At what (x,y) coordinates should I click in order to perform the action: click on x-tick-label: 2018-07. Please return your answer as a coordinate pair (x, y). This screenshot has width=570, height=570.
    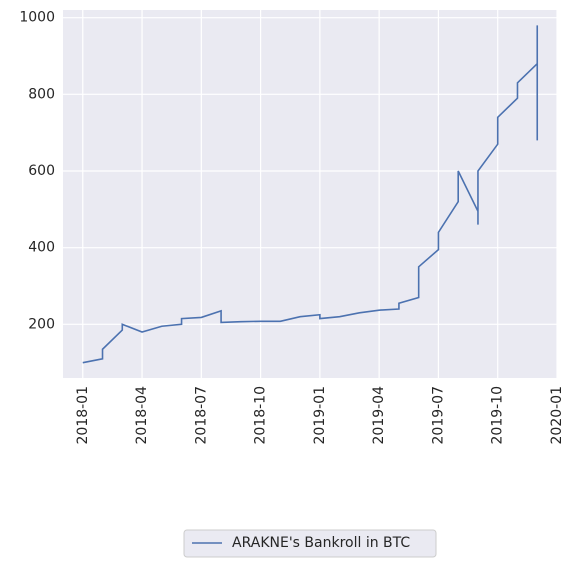
    Looking at the image, I should click on (201, 415).